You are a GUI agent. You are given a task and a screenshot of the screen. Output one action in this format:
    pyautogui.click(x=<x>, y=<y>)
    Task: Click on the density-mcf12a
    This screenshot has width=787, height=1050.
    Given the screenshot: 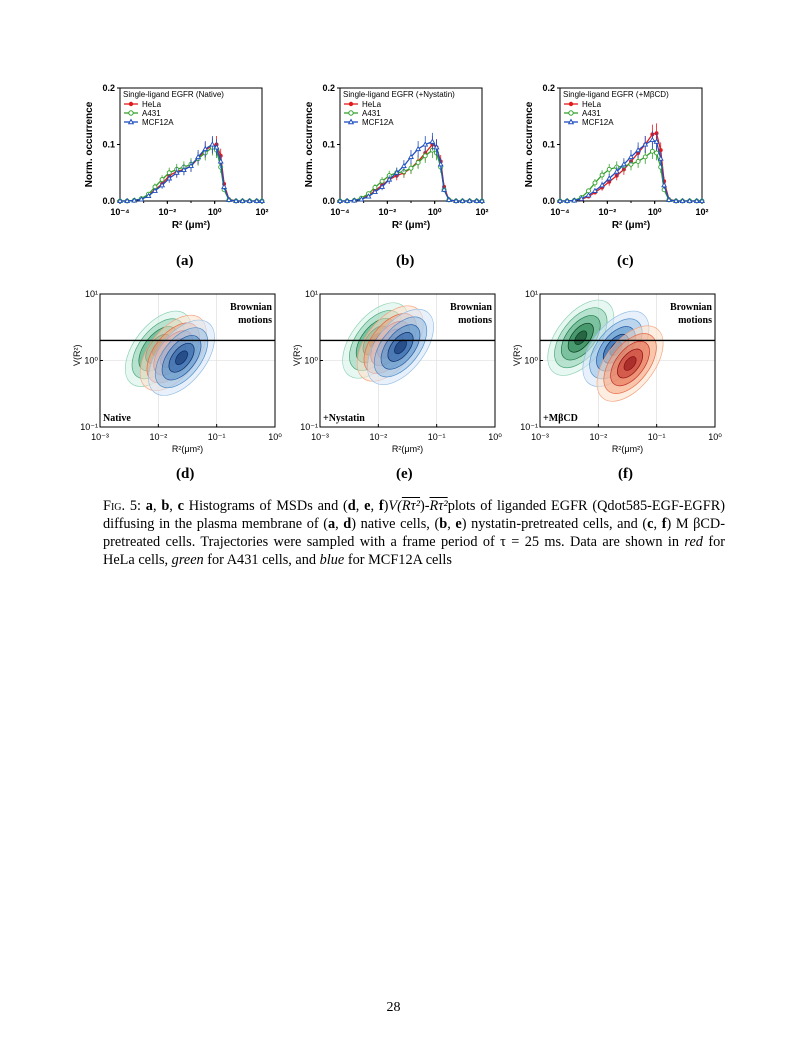 What is the action you would take?
    pyautogui.click(x=181, y=357)
    